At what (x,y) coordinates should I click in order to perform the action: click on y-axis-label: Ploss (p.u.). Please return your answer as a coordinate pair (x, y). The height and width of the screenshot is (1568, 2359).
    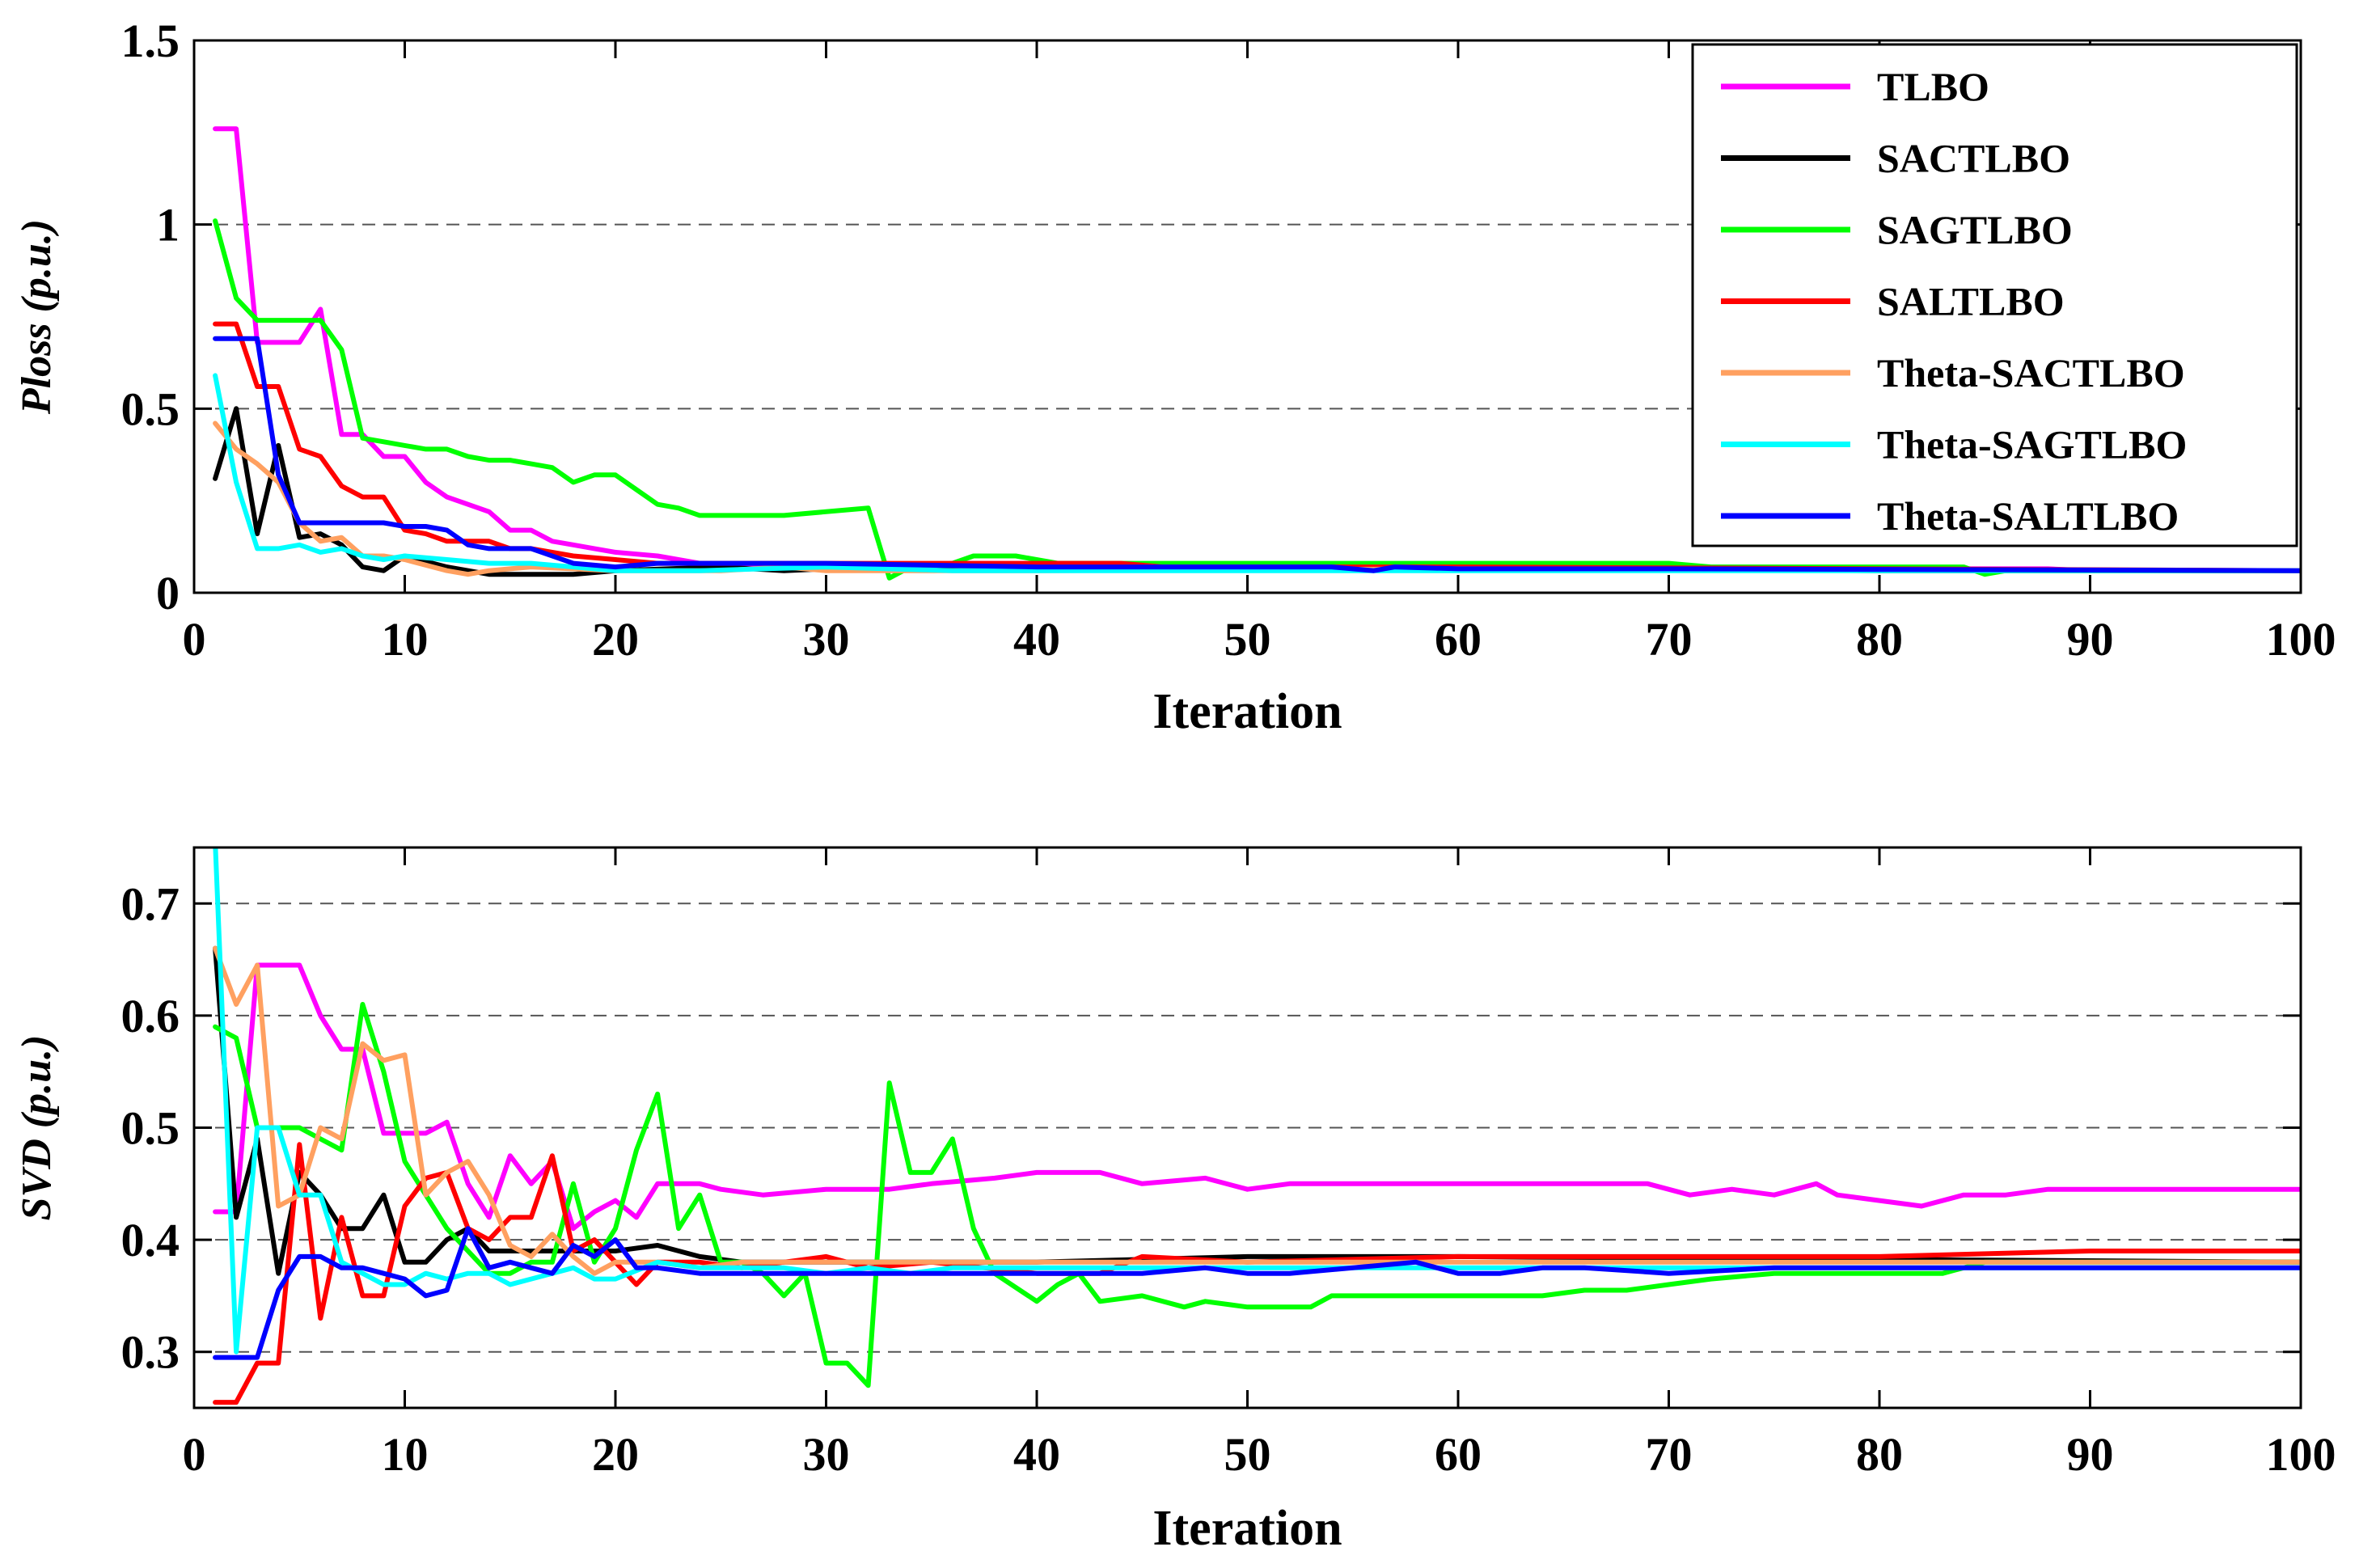
    Looking at the image, I should click on (37, 317).